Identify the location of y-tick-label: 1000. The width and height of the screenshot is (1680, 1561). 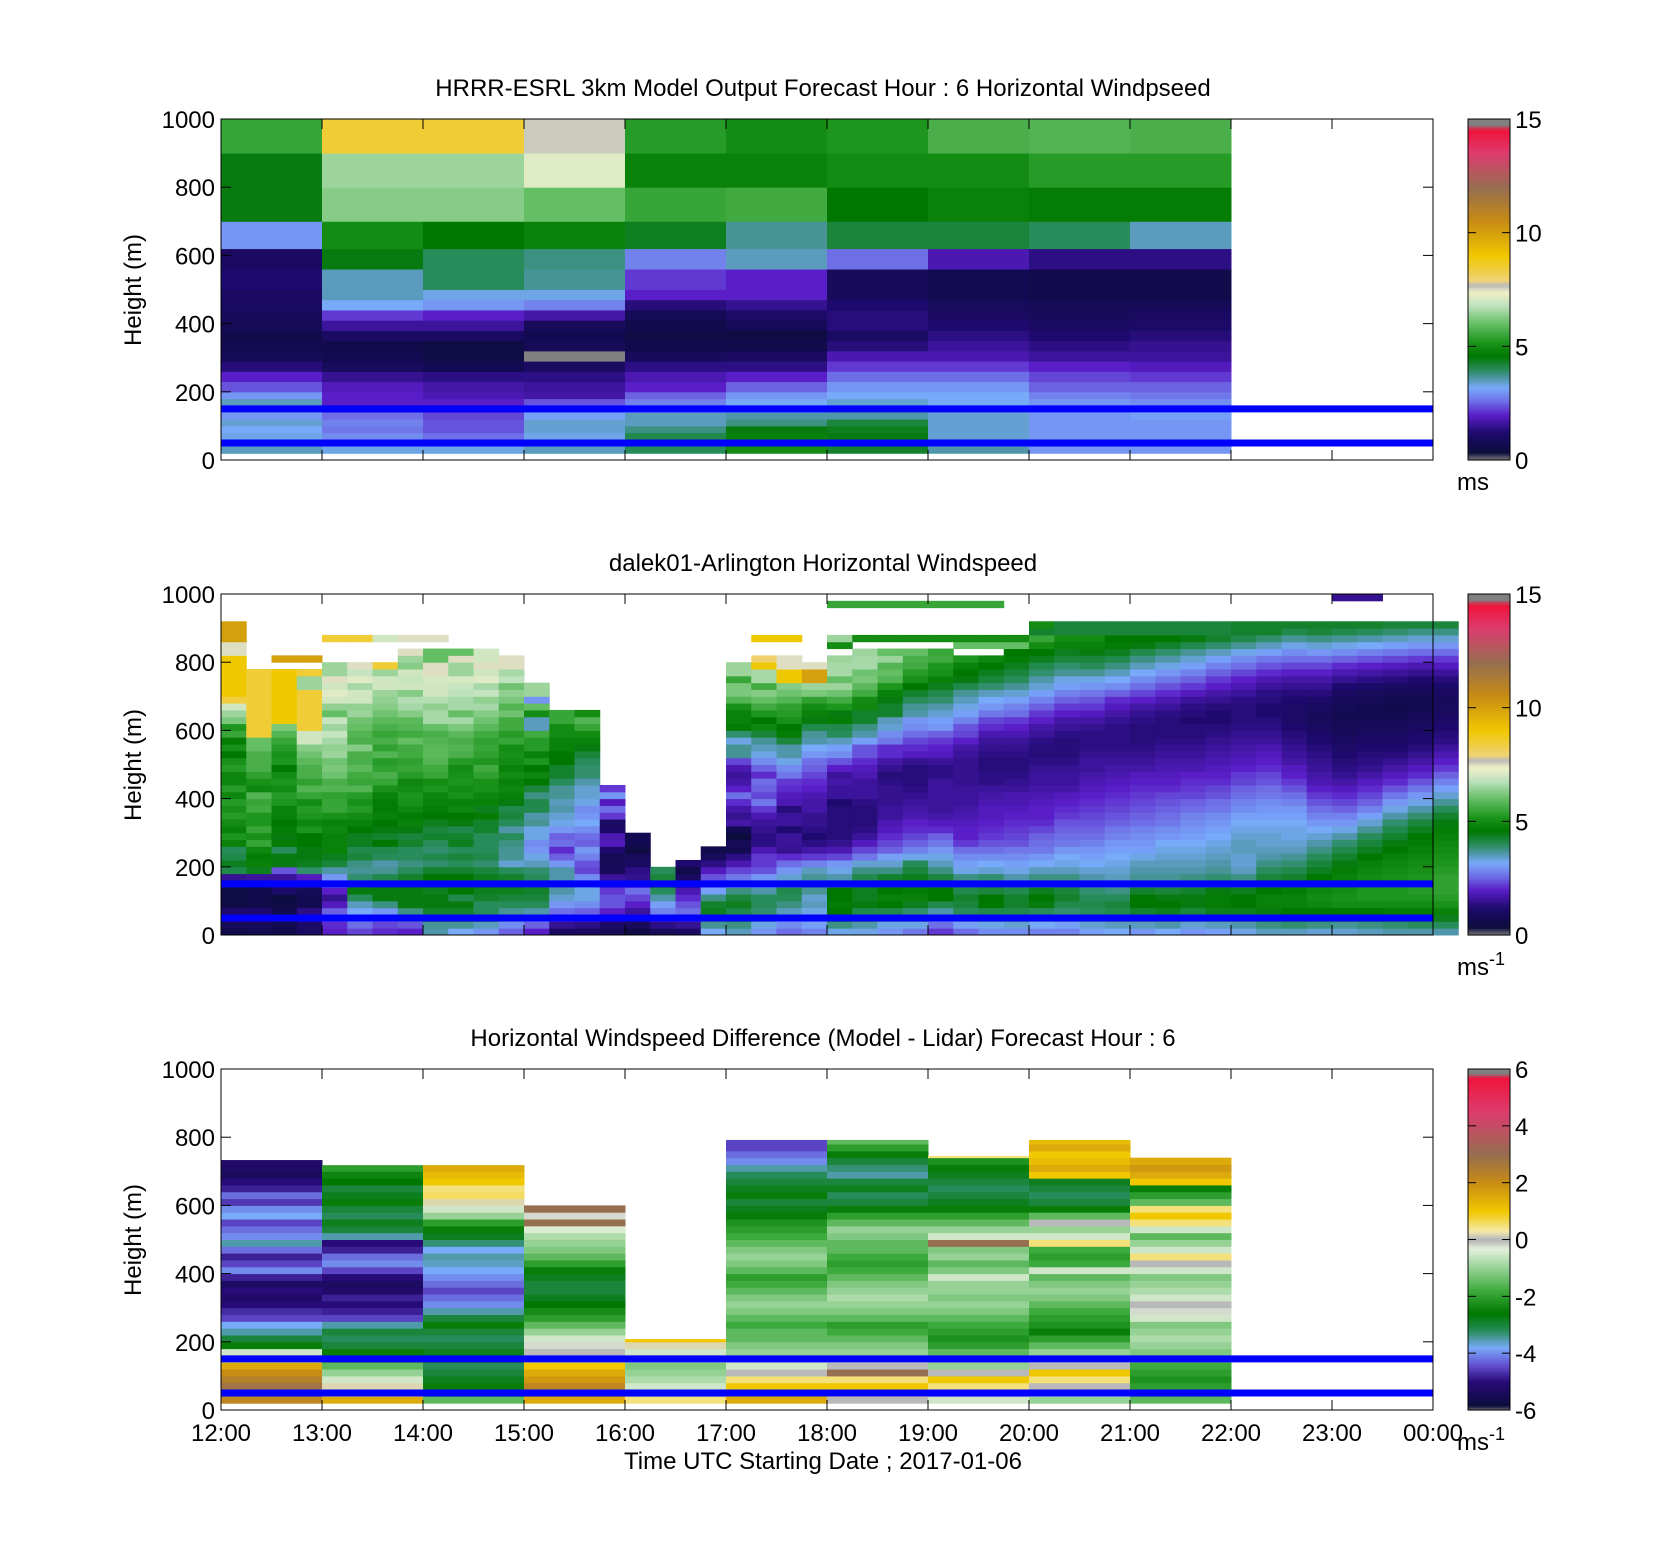
(188, 595).